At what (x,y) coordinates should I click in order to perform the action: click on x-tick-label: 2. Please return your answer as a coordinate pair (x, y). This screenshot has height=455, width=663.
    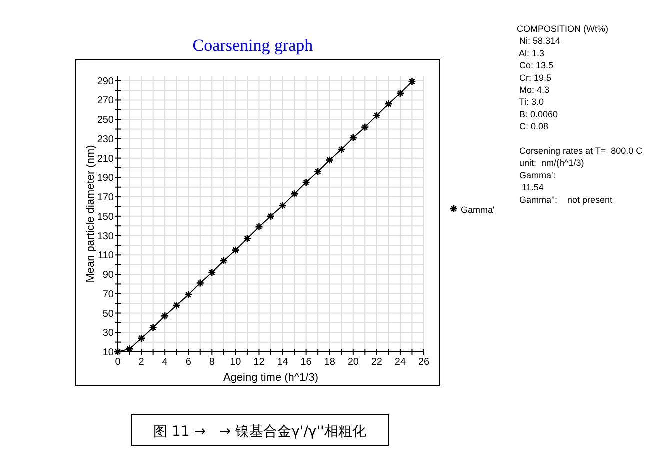
    Looking at the image, I should click on (141, 362).